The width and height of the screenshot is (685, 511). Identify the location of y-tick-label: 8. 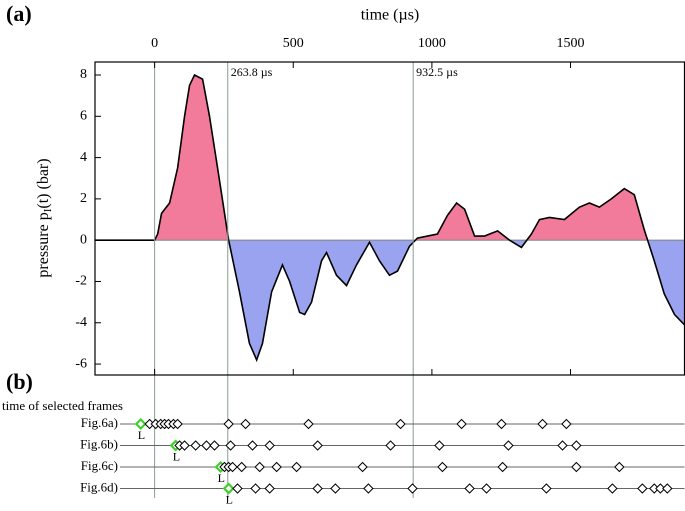
(83, 74).